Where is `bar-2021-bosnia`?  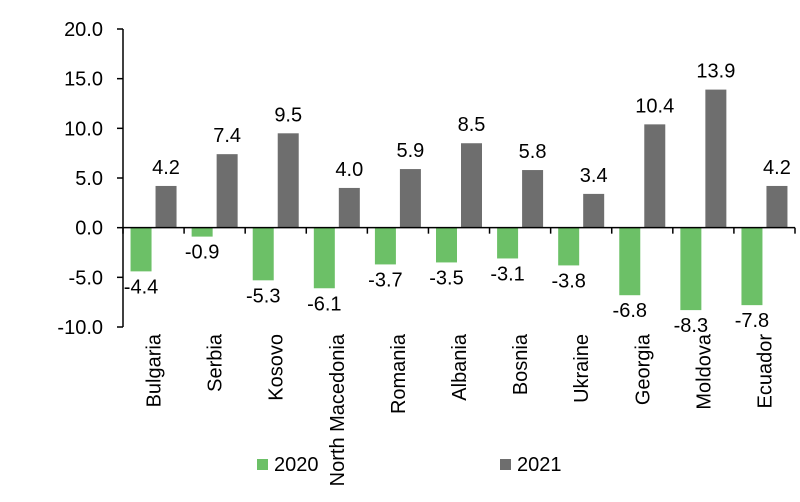
bar-2021-bosnia is located at coordinates (533, 199).